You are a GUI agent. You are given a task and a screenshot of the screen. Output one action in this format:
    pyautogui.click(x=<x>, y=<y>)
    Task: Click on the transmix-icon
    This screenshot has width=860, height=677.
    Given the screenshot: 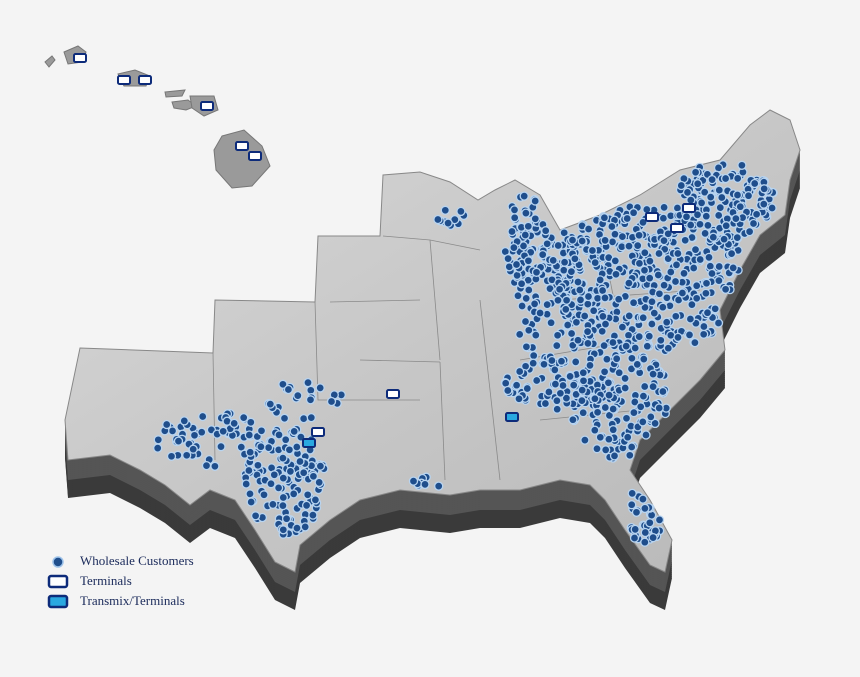 What is the action you would take?
    pyautogui.click(x=309, y=443)
    